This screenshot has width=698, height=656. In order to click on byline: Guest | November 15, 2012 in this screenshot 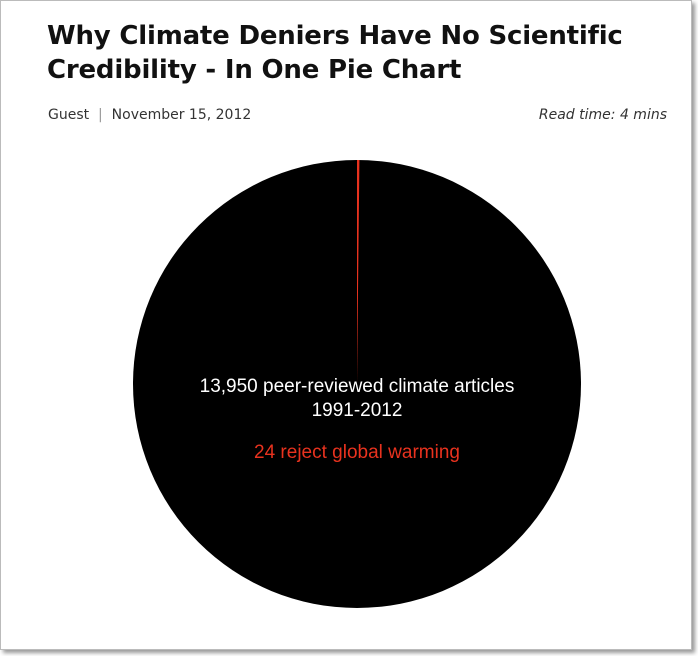, I will do `click(150, 115)`.